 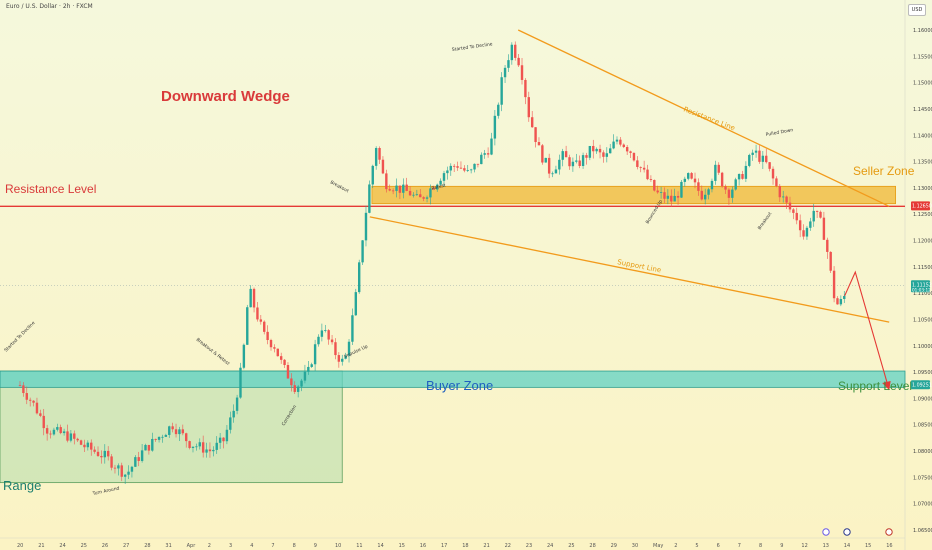 I want to click on time-tick-label: 3, so click(x=230, y=546).